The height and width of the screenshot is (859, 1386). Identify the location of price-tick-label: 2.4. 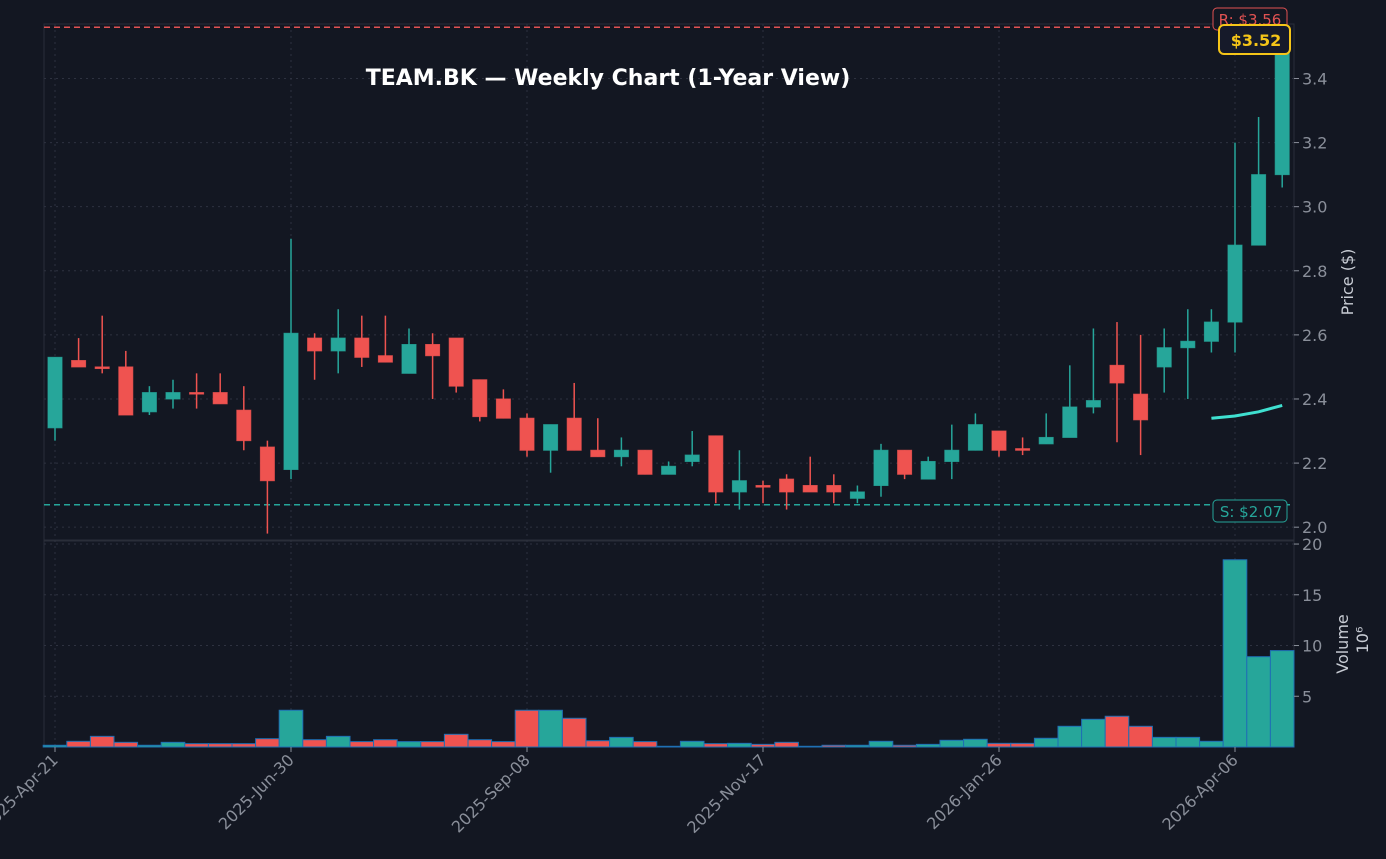
(1314, 399).